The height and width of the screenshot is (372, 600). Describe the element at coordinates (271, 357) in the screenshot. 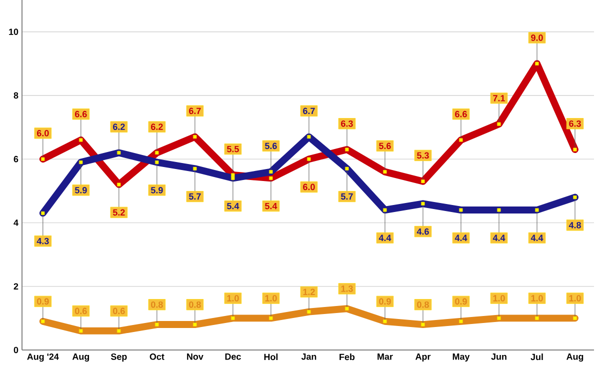

I see `x-tick-label: Hol` at that location.